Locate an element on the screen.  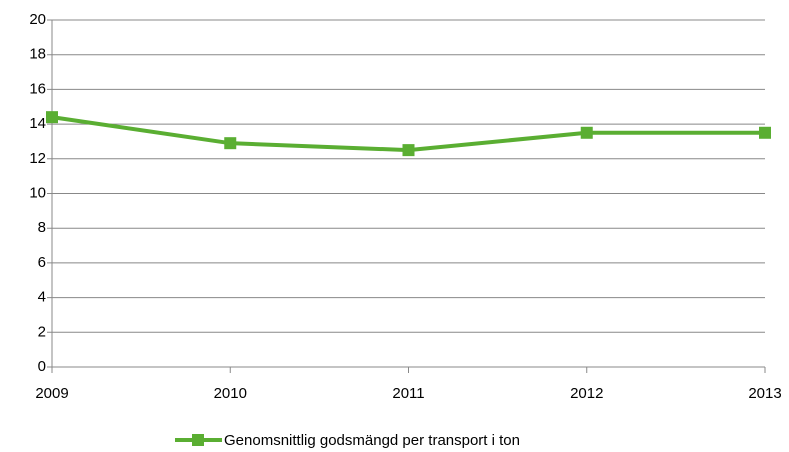
y-tick-label: 4 is located at coordinates (42, 297).